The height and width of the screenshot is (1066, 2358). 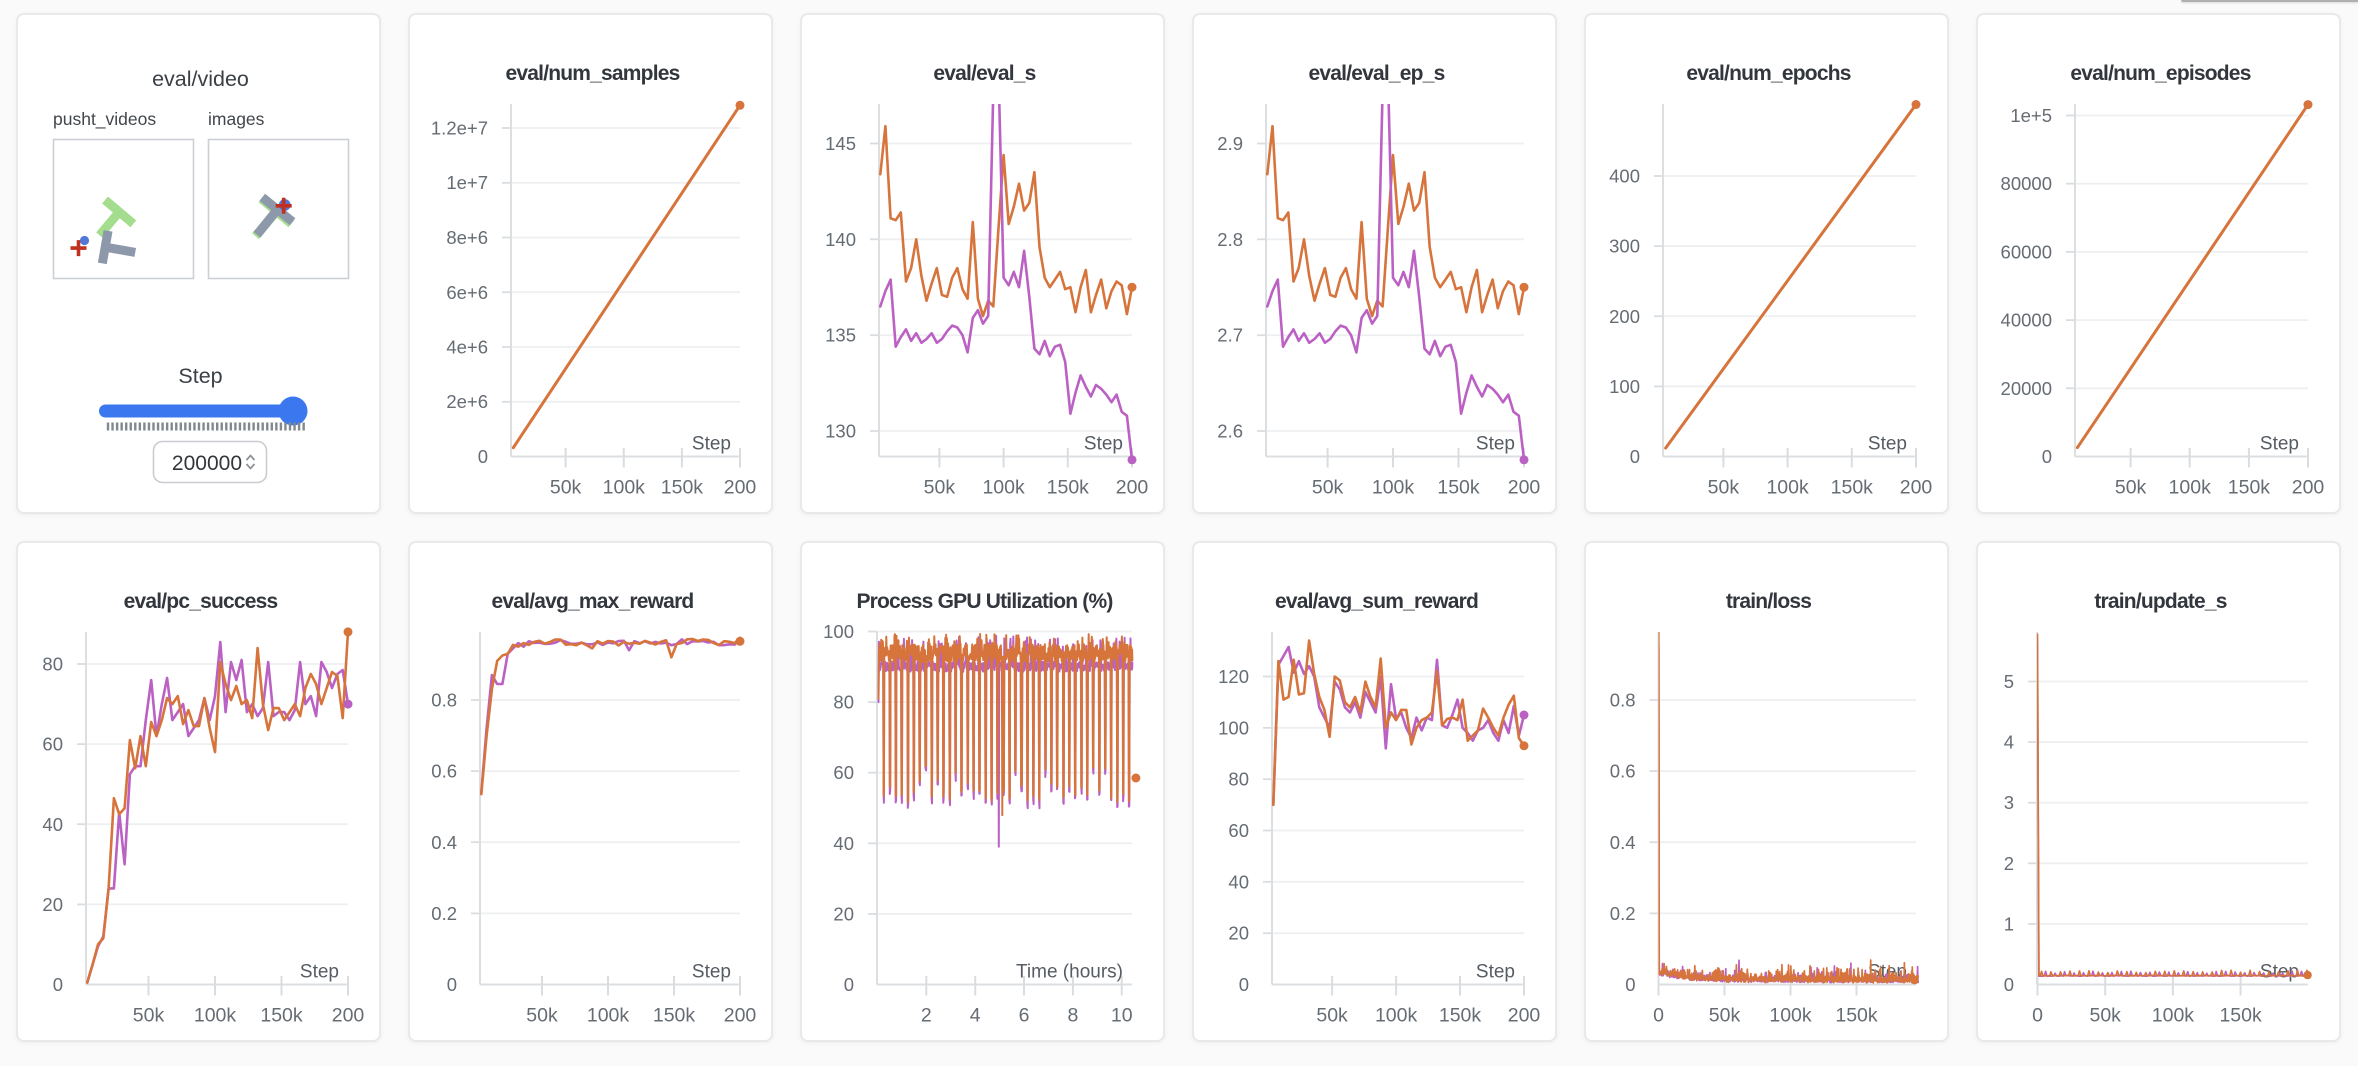 I want to click on svg-text: train/update_s, so click(x=2160, y=601).